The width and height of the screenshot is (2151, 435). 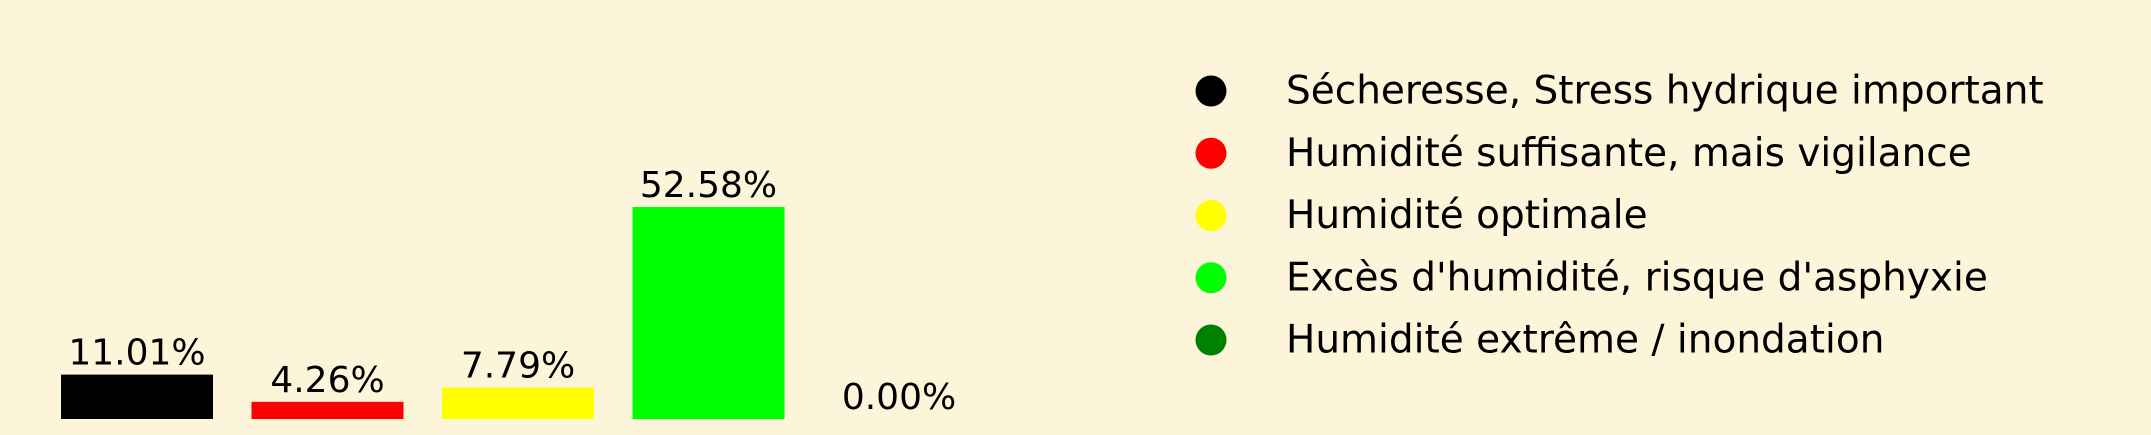 What do you see at coordinates (1629, 153) in the screenshot?
I see `legend-label-2: Humidité suffisante, mais vigilance` at bounding box center [1629, 153].